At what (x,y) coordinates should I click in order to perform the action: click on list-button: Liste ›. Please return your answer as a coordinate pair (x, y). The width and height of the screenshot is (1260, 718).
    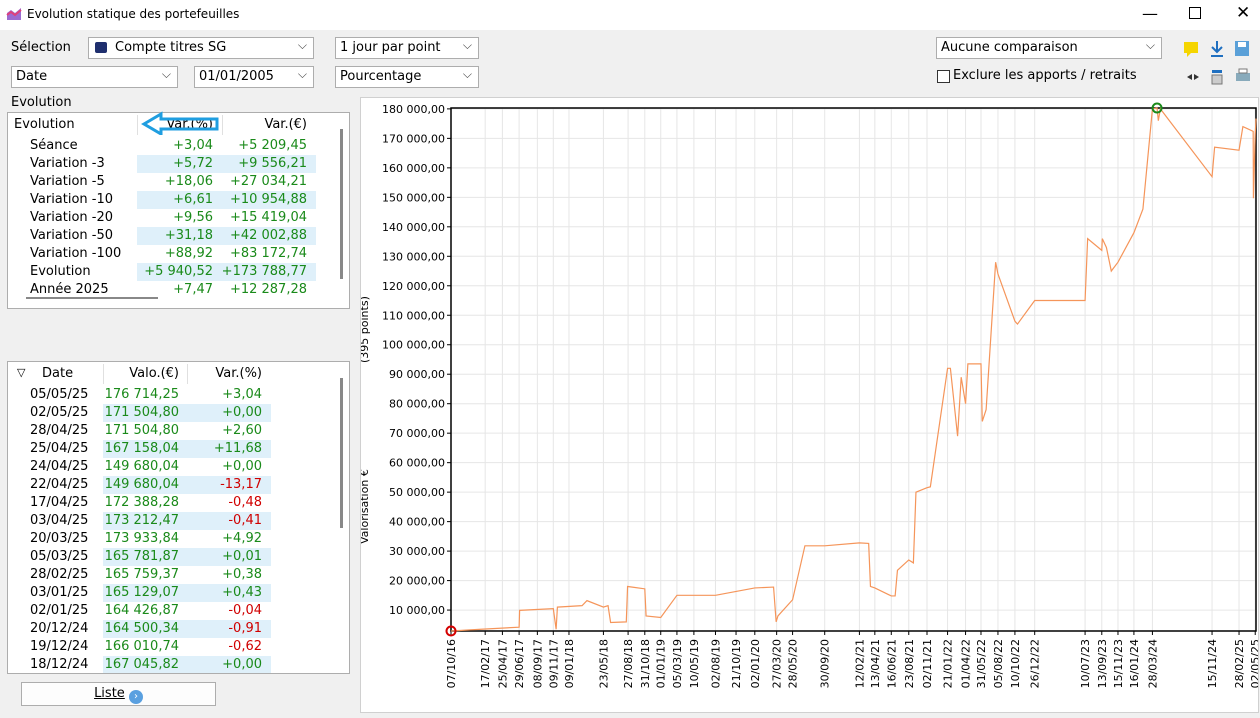
    Looking at the image, I should click on (118, 694).